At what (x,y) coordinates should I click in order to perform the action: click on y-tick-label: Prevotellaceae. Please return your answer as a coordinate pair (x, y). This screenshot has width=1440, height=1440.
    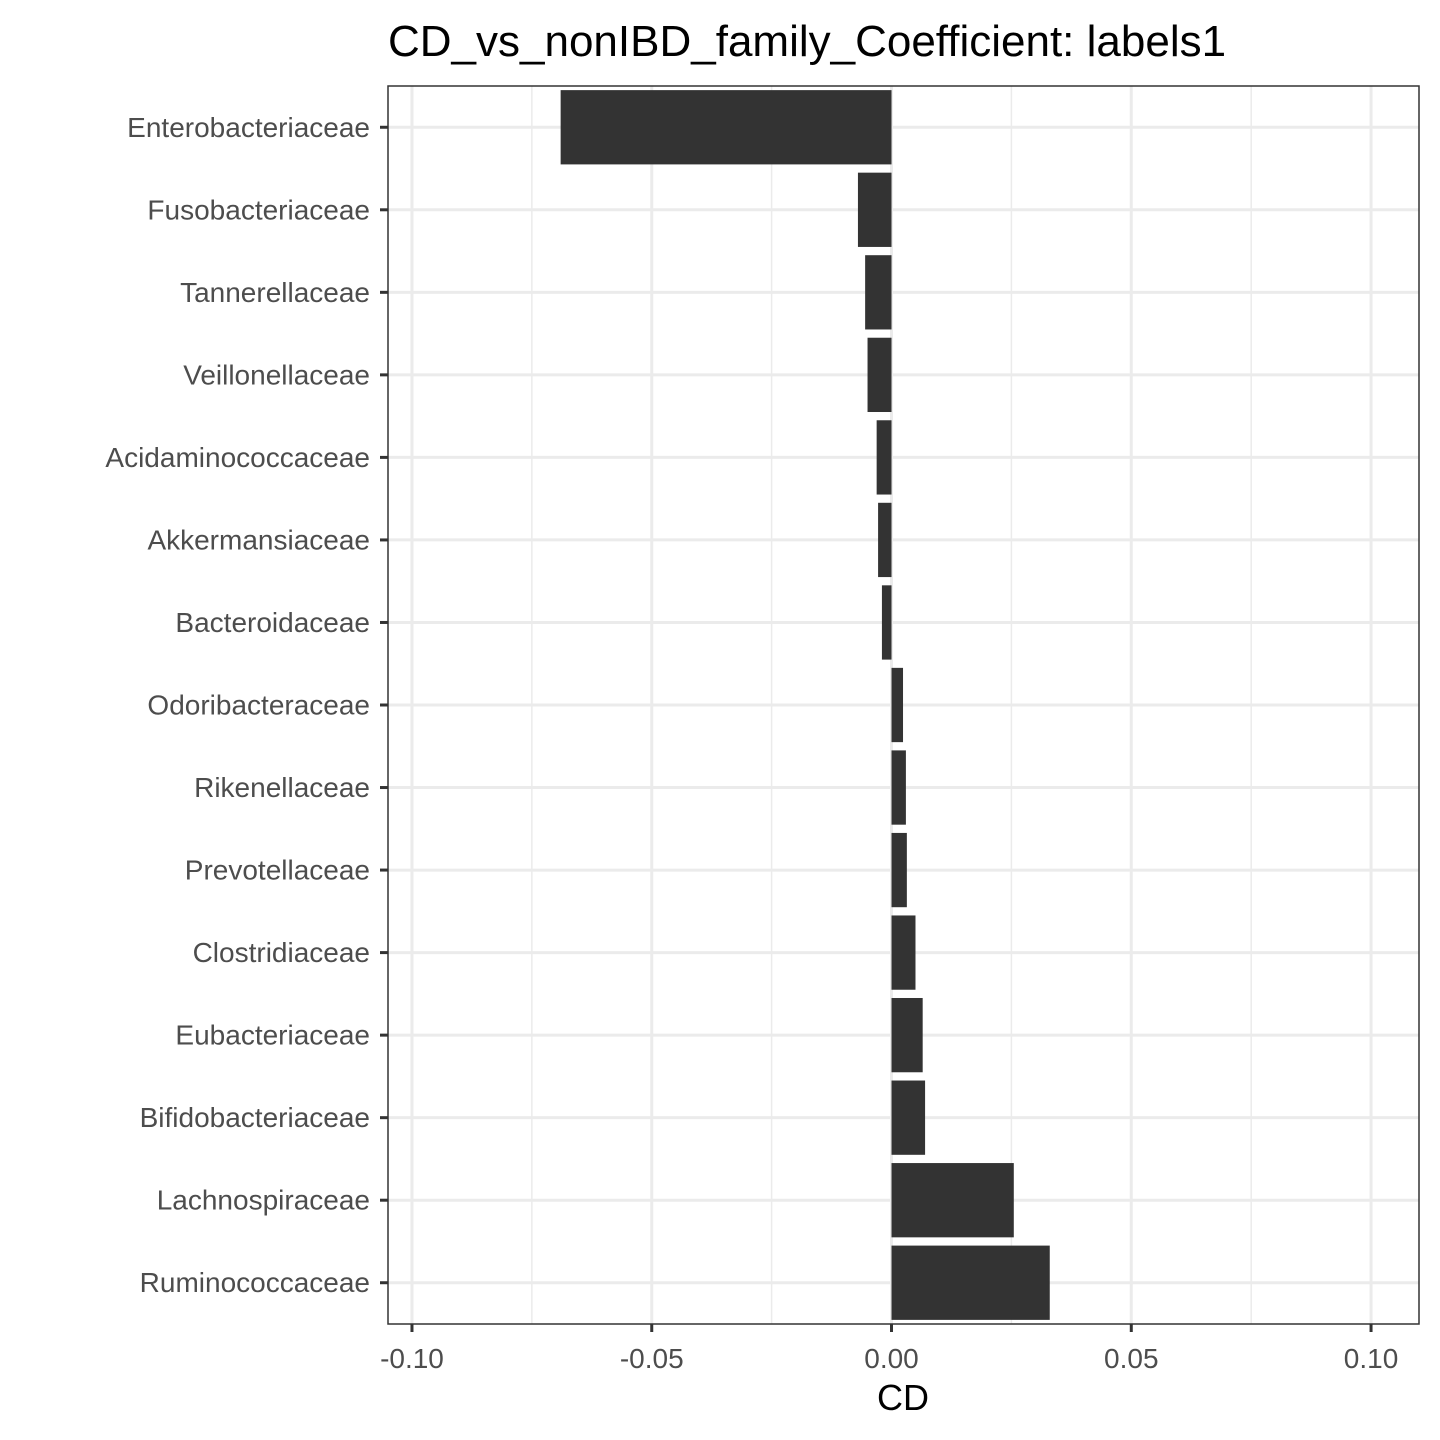
    Looking at the image, I should click on (277, 870).